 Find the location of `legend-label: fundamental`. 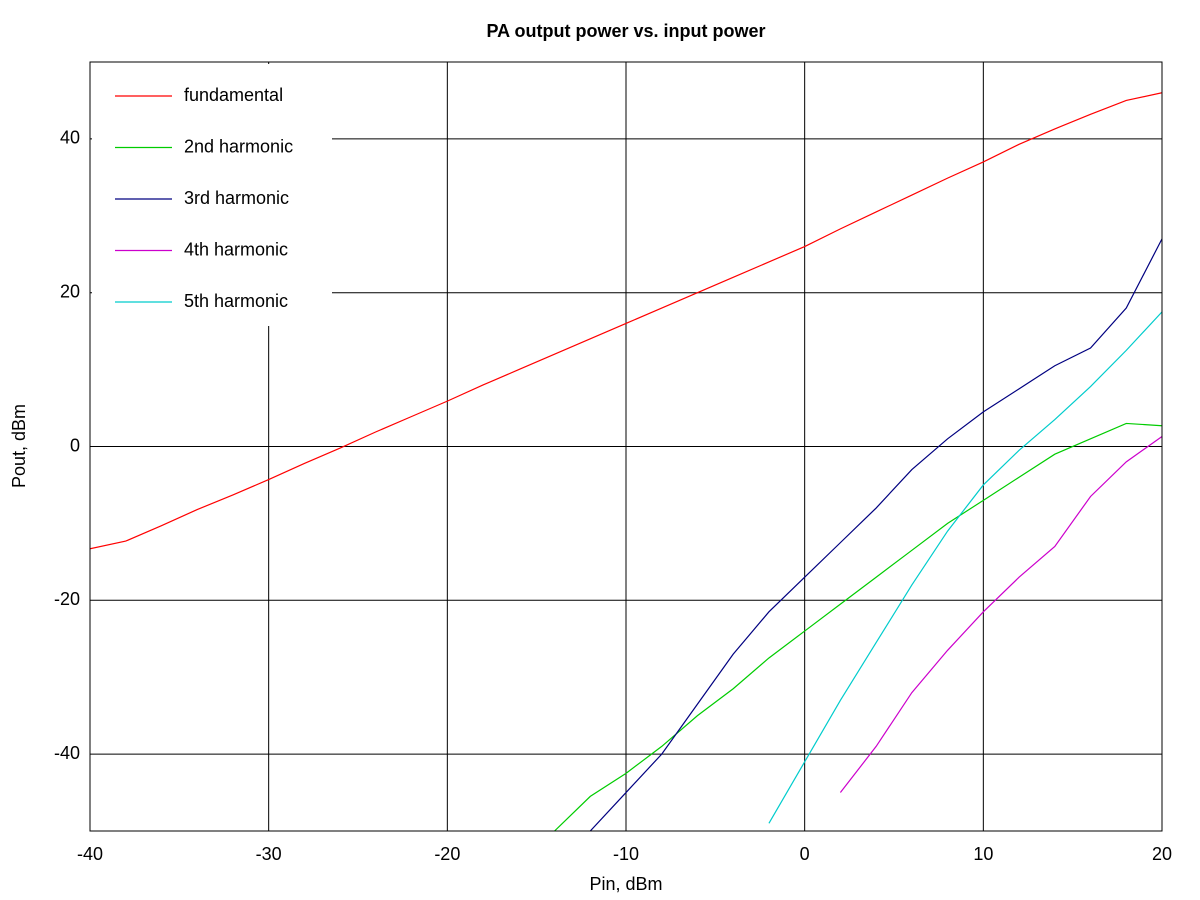

legend-label: fundamental is located at coordinates (233, 95).